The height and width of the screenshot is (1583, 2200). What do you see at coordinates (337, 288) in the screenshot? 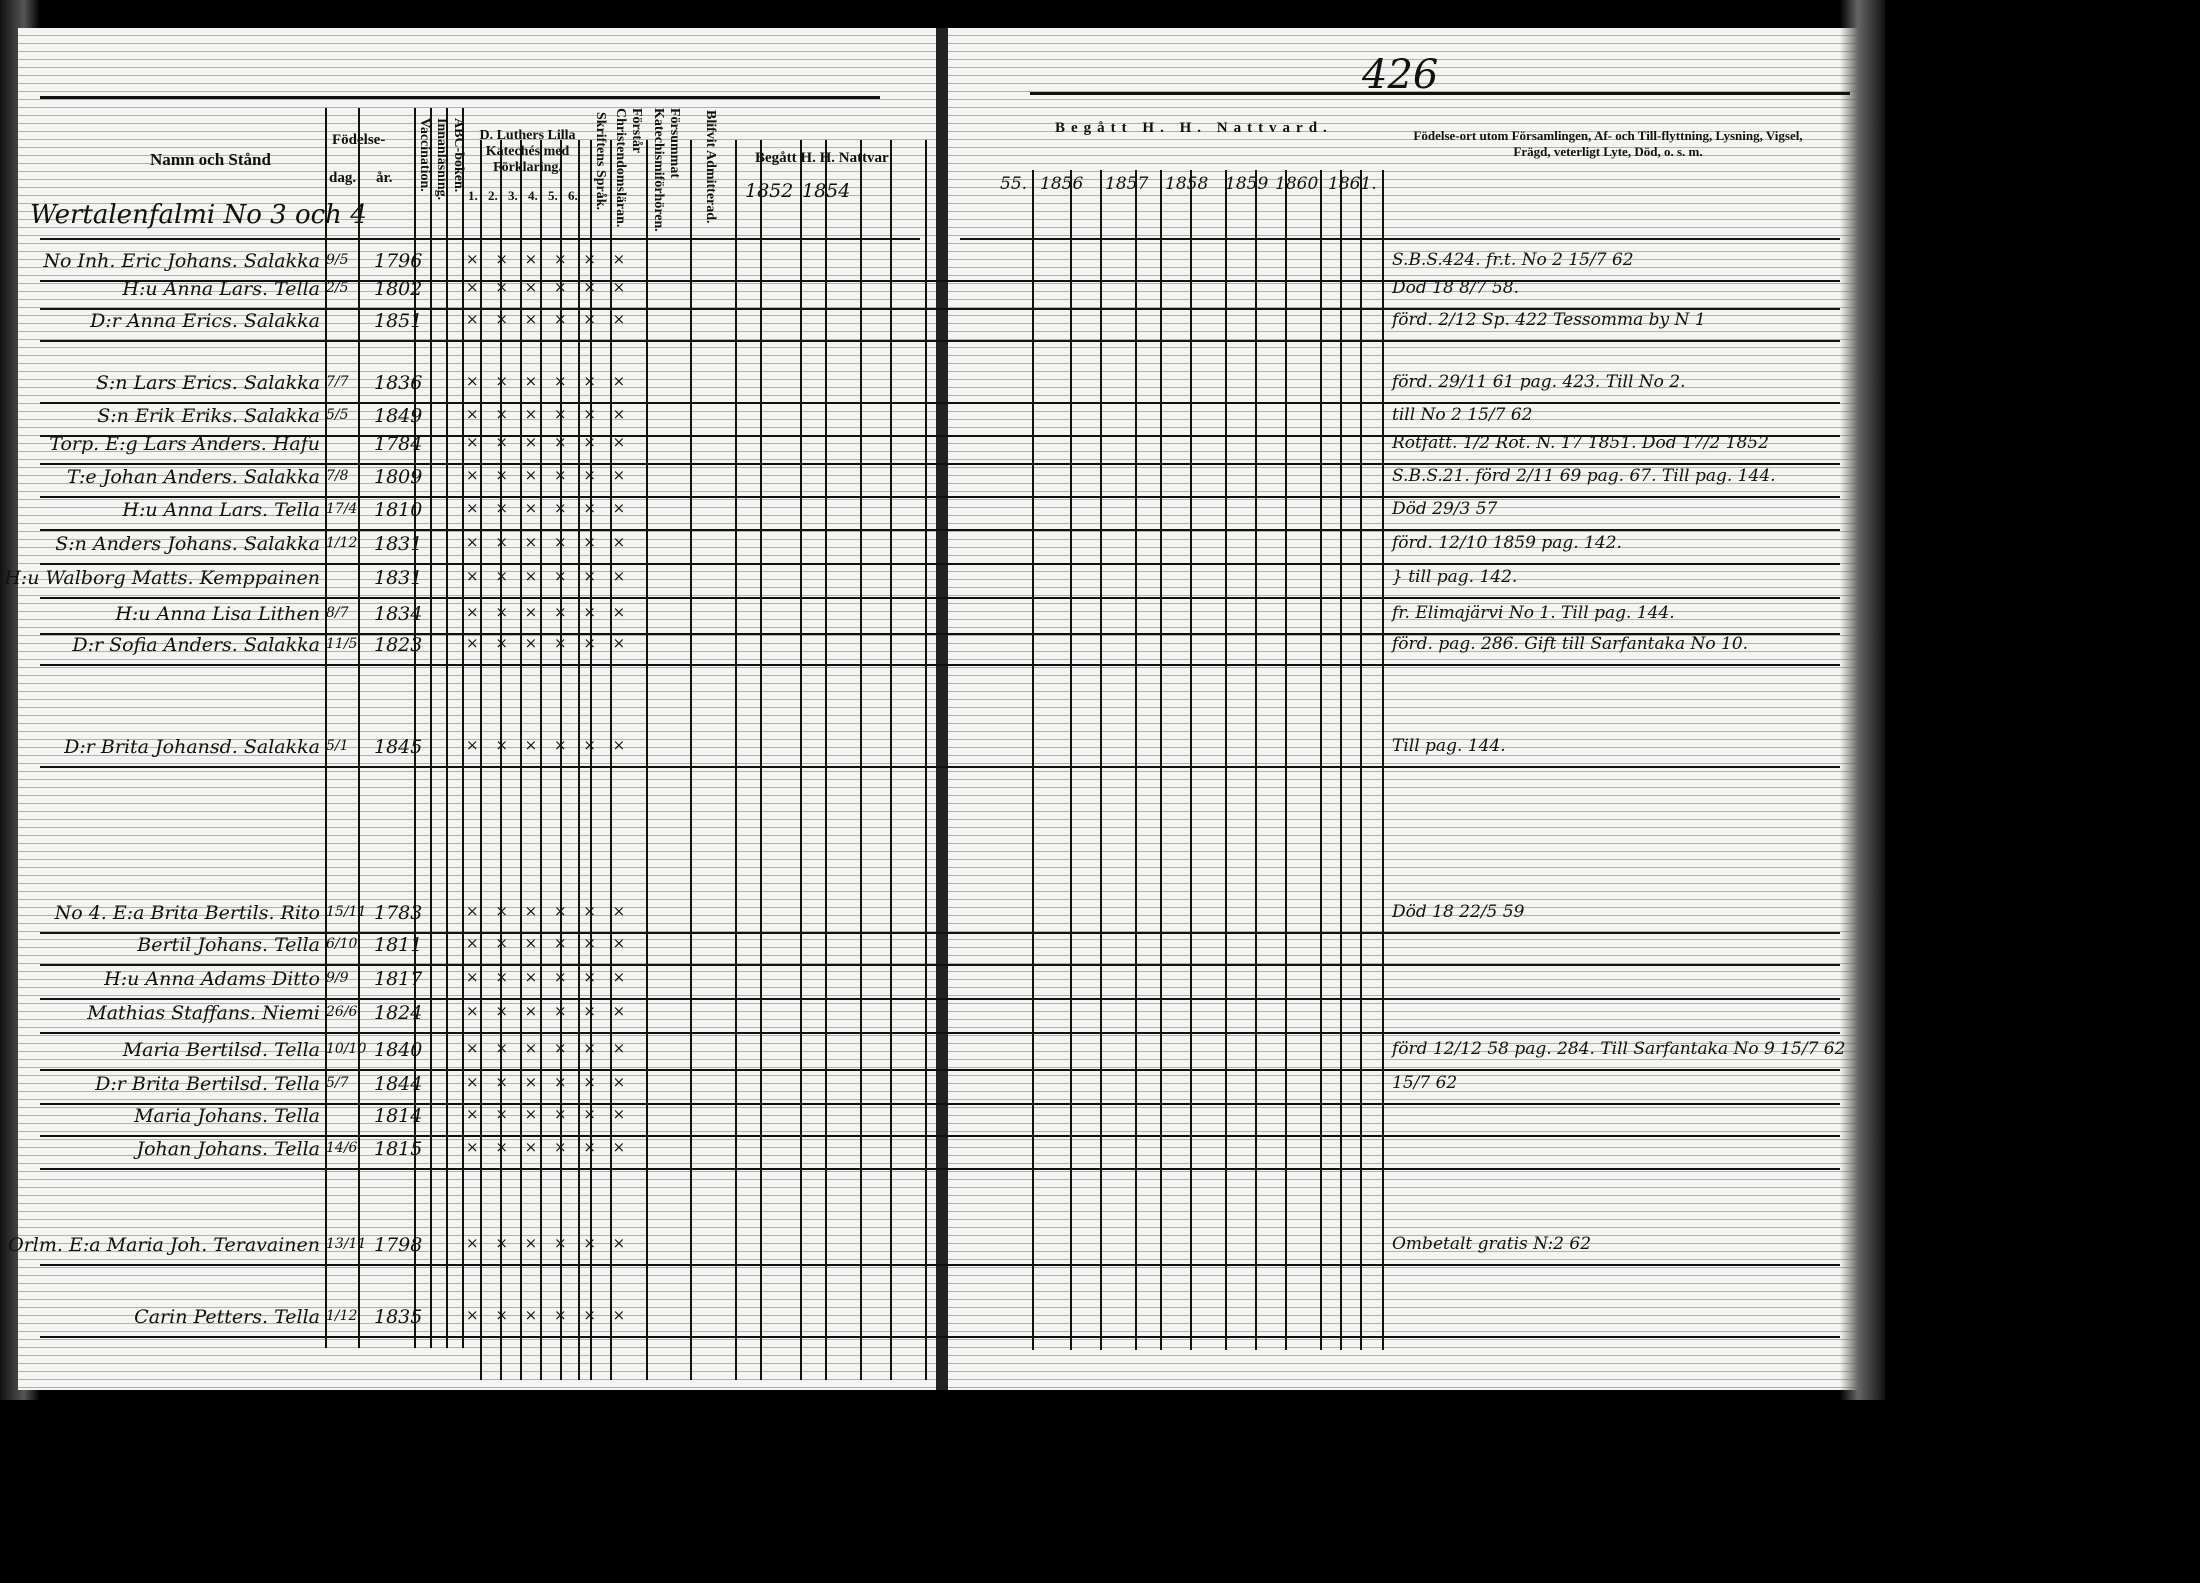
I see `birth-day: 2/5` at bounding box center [337, 288].